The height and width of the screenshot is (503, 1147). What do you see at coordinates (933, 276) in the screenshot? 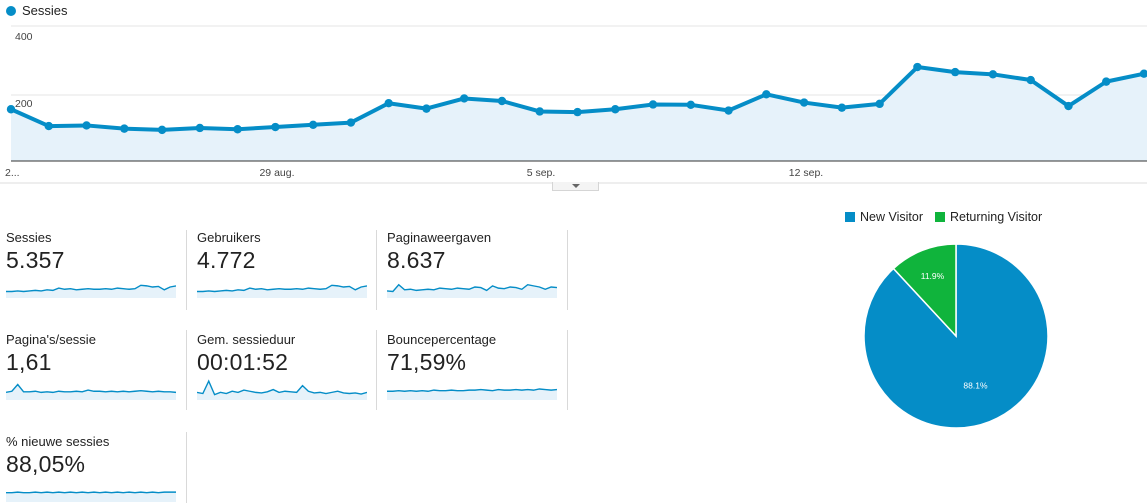
I see `pie-slice-label: 11.9%` at bounding box center [933, 276].